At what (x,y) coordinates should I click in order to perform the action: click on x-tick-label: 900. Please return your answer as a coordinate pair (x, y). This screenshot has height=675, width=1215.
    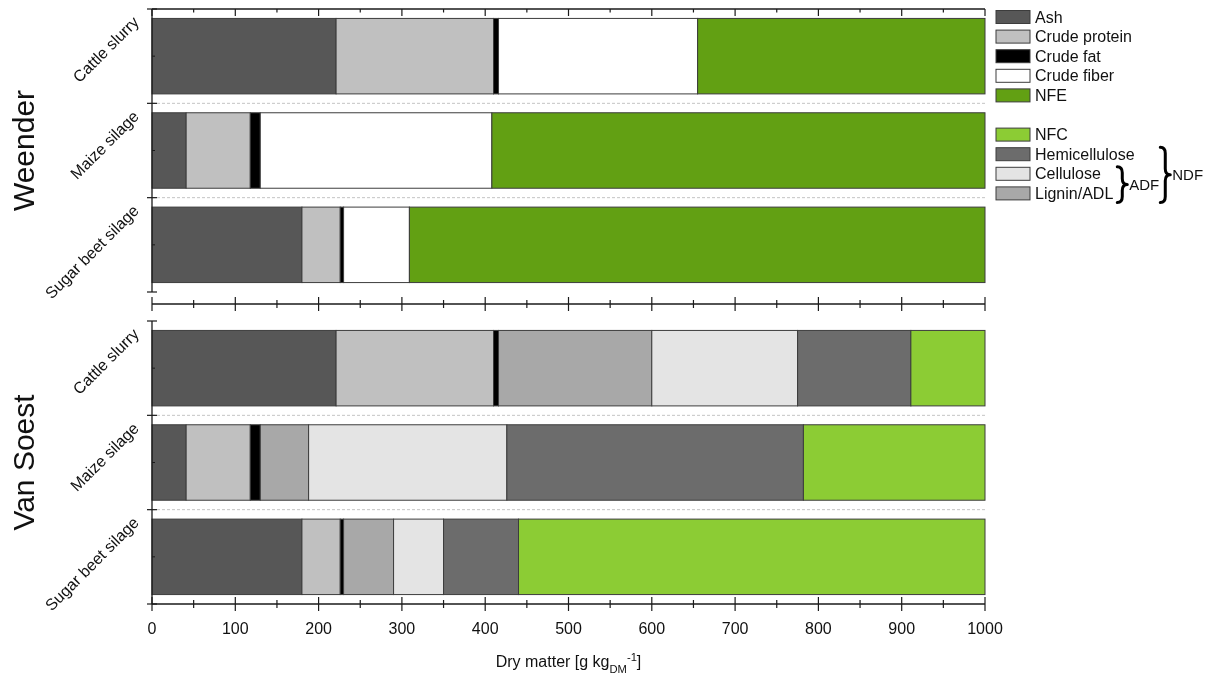
    Looking at the image, I should click on (902, 628).